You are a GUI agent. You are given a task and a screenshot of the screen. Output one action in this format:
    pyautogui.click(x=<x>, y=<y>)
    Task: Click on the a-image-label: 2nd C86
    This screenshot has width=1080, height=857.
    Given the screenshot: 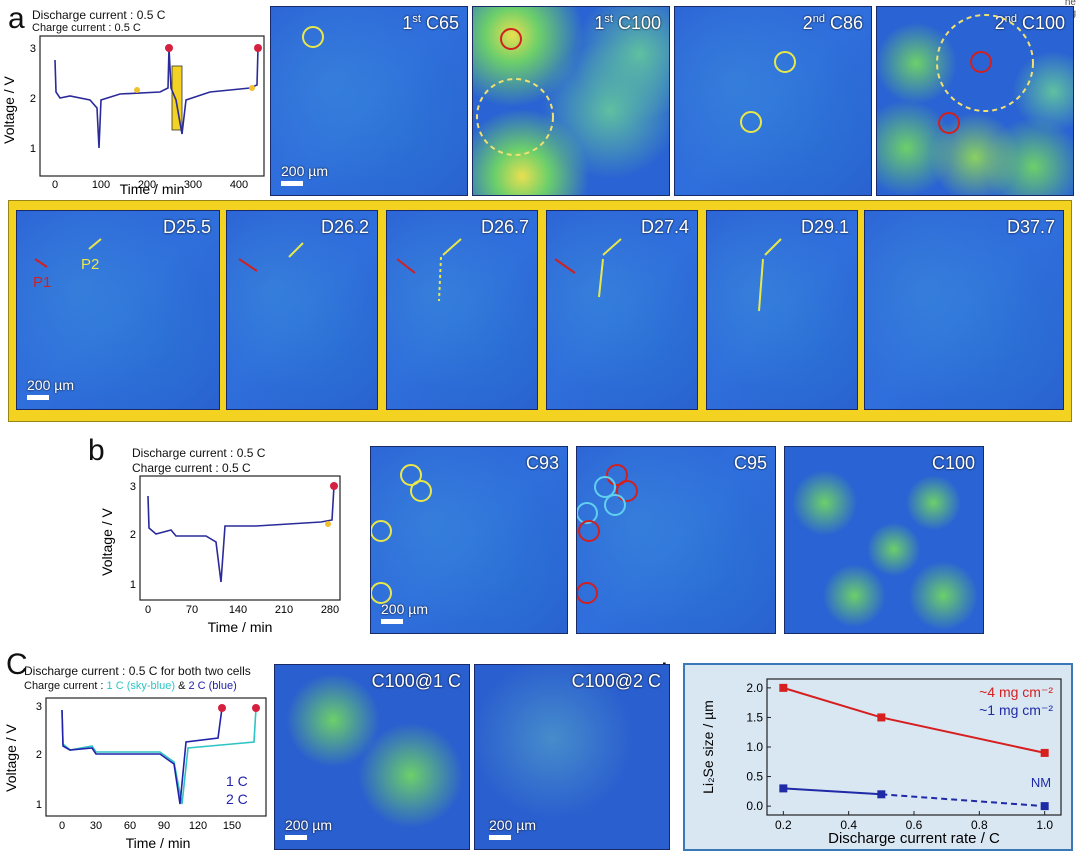 What is the action you would take?
    pyautogui.click(x=832, y=23)
    